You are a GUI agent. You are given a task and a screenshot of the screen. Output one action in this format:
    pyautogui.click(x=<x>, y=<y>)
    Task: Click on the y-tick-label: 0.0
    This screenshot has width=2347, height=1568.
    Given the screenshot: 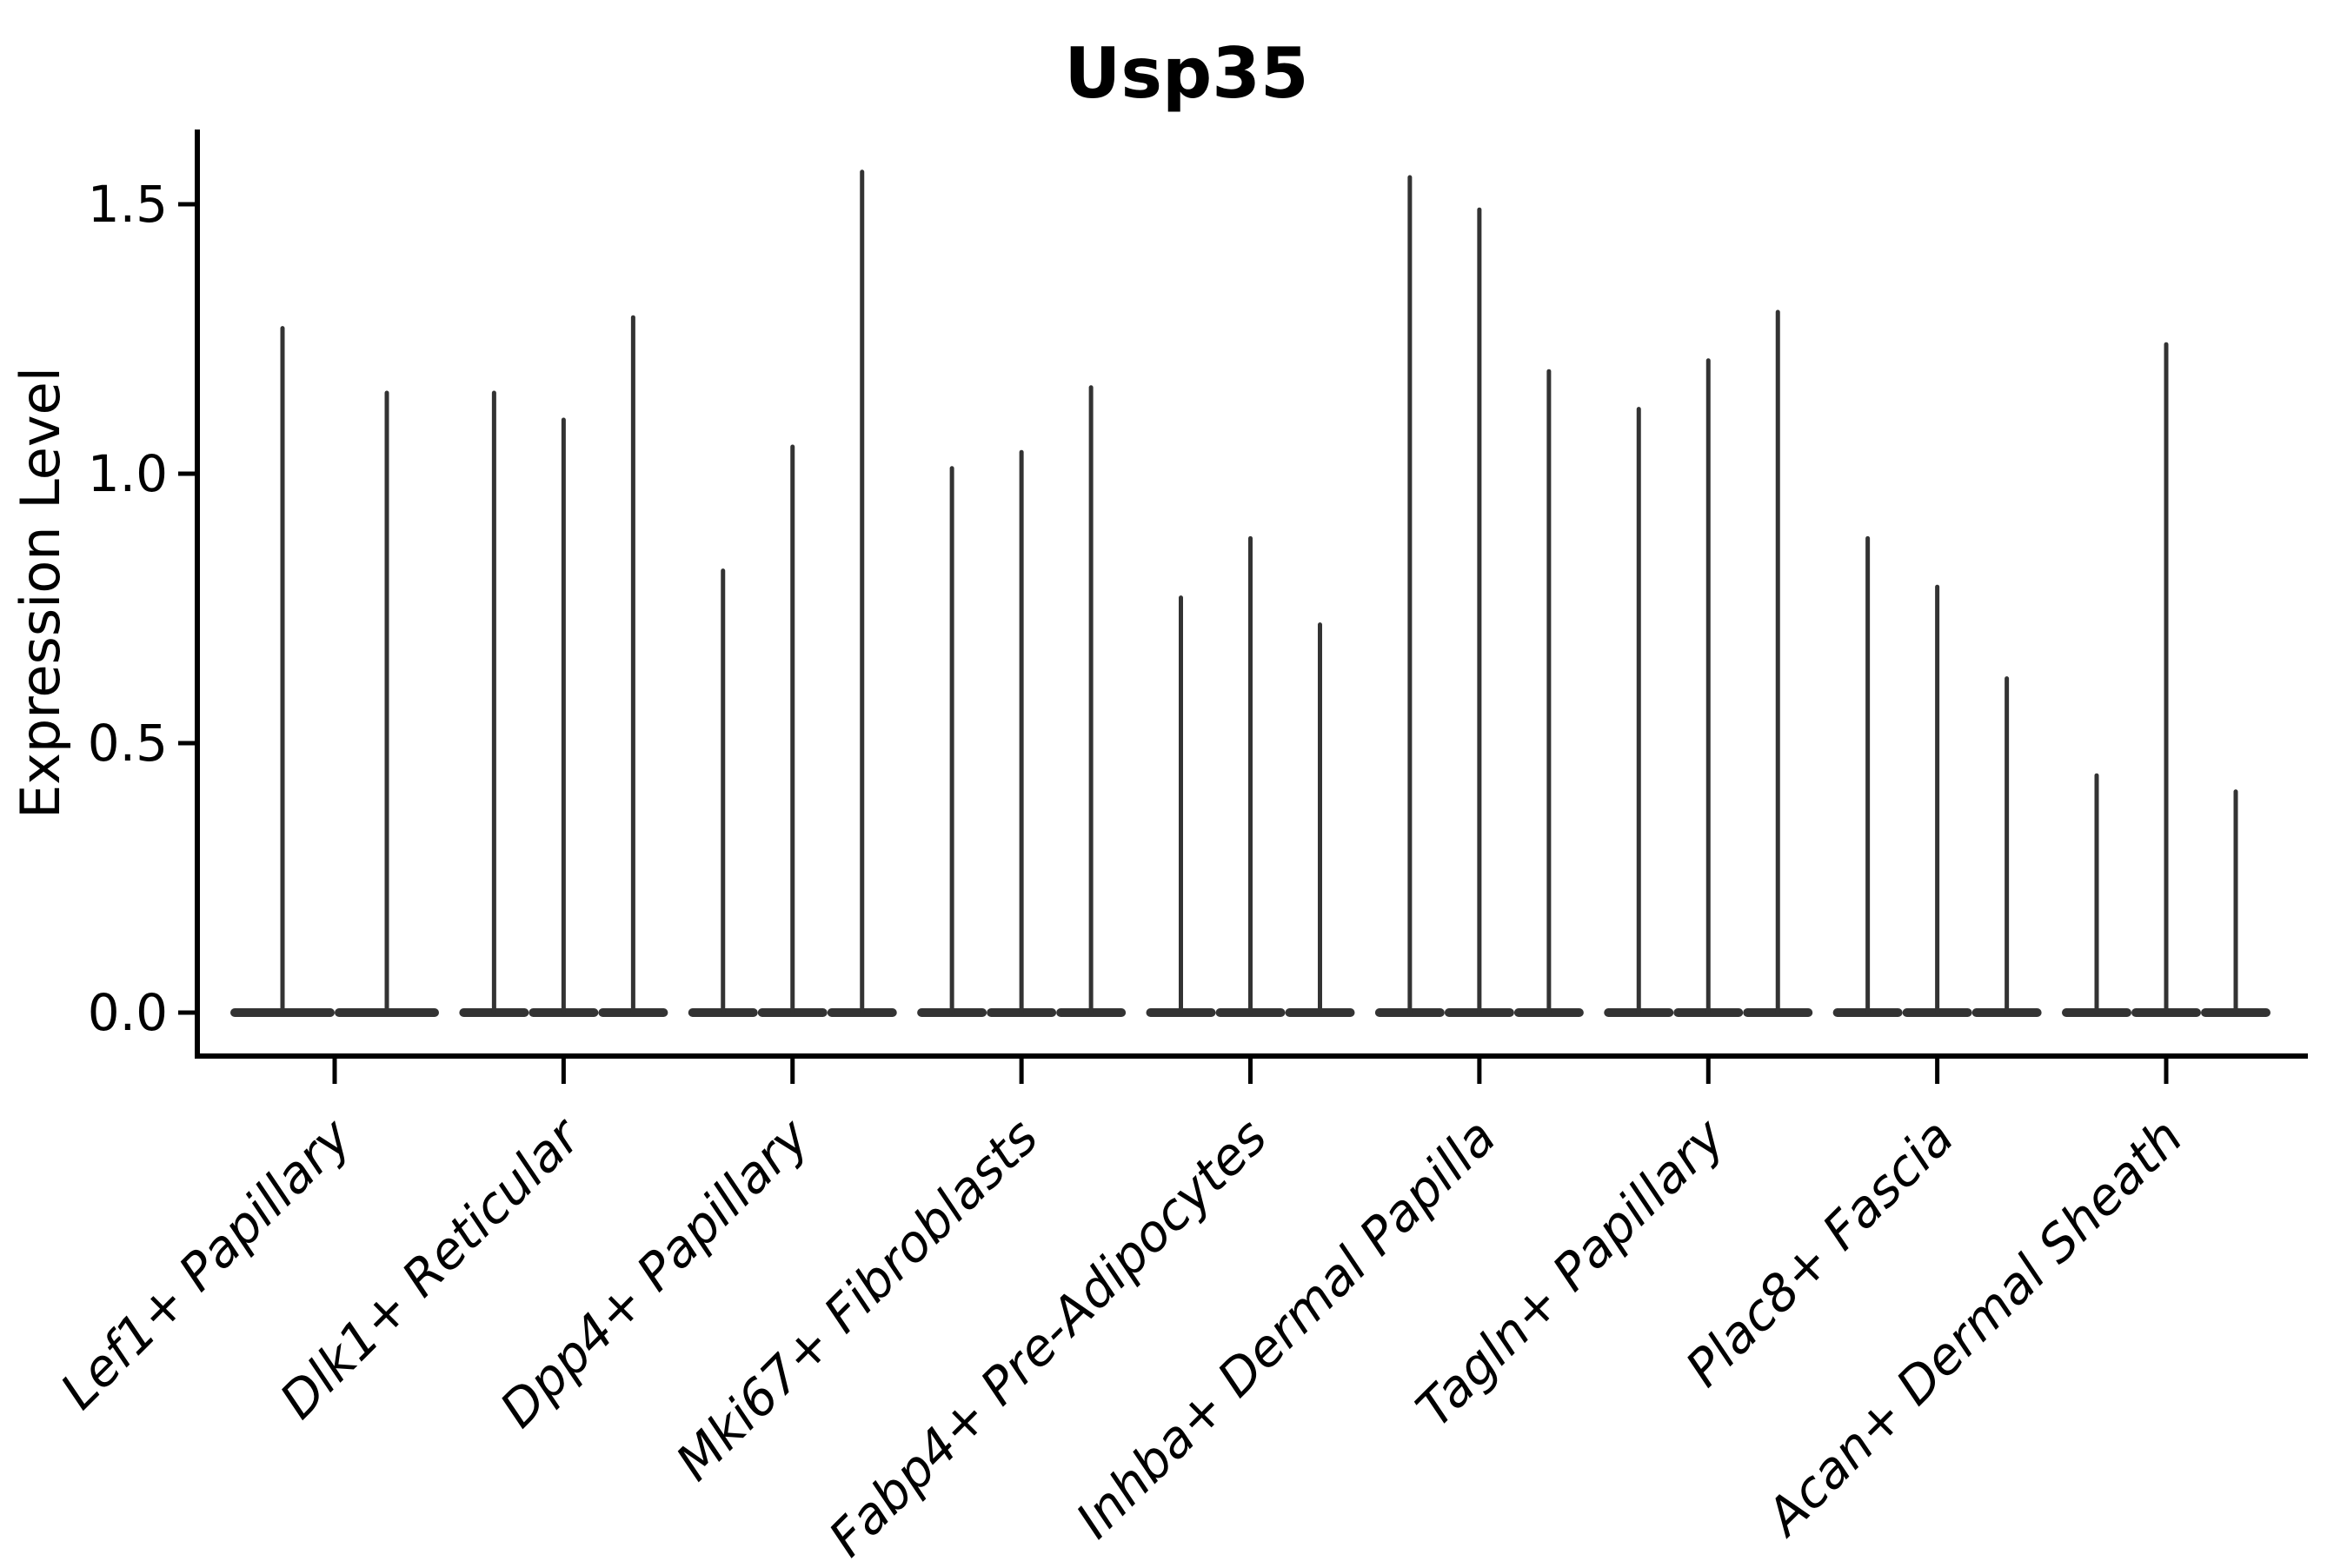 What is the action you would take?
    pyautogui.click(x=128, y=1012)
    